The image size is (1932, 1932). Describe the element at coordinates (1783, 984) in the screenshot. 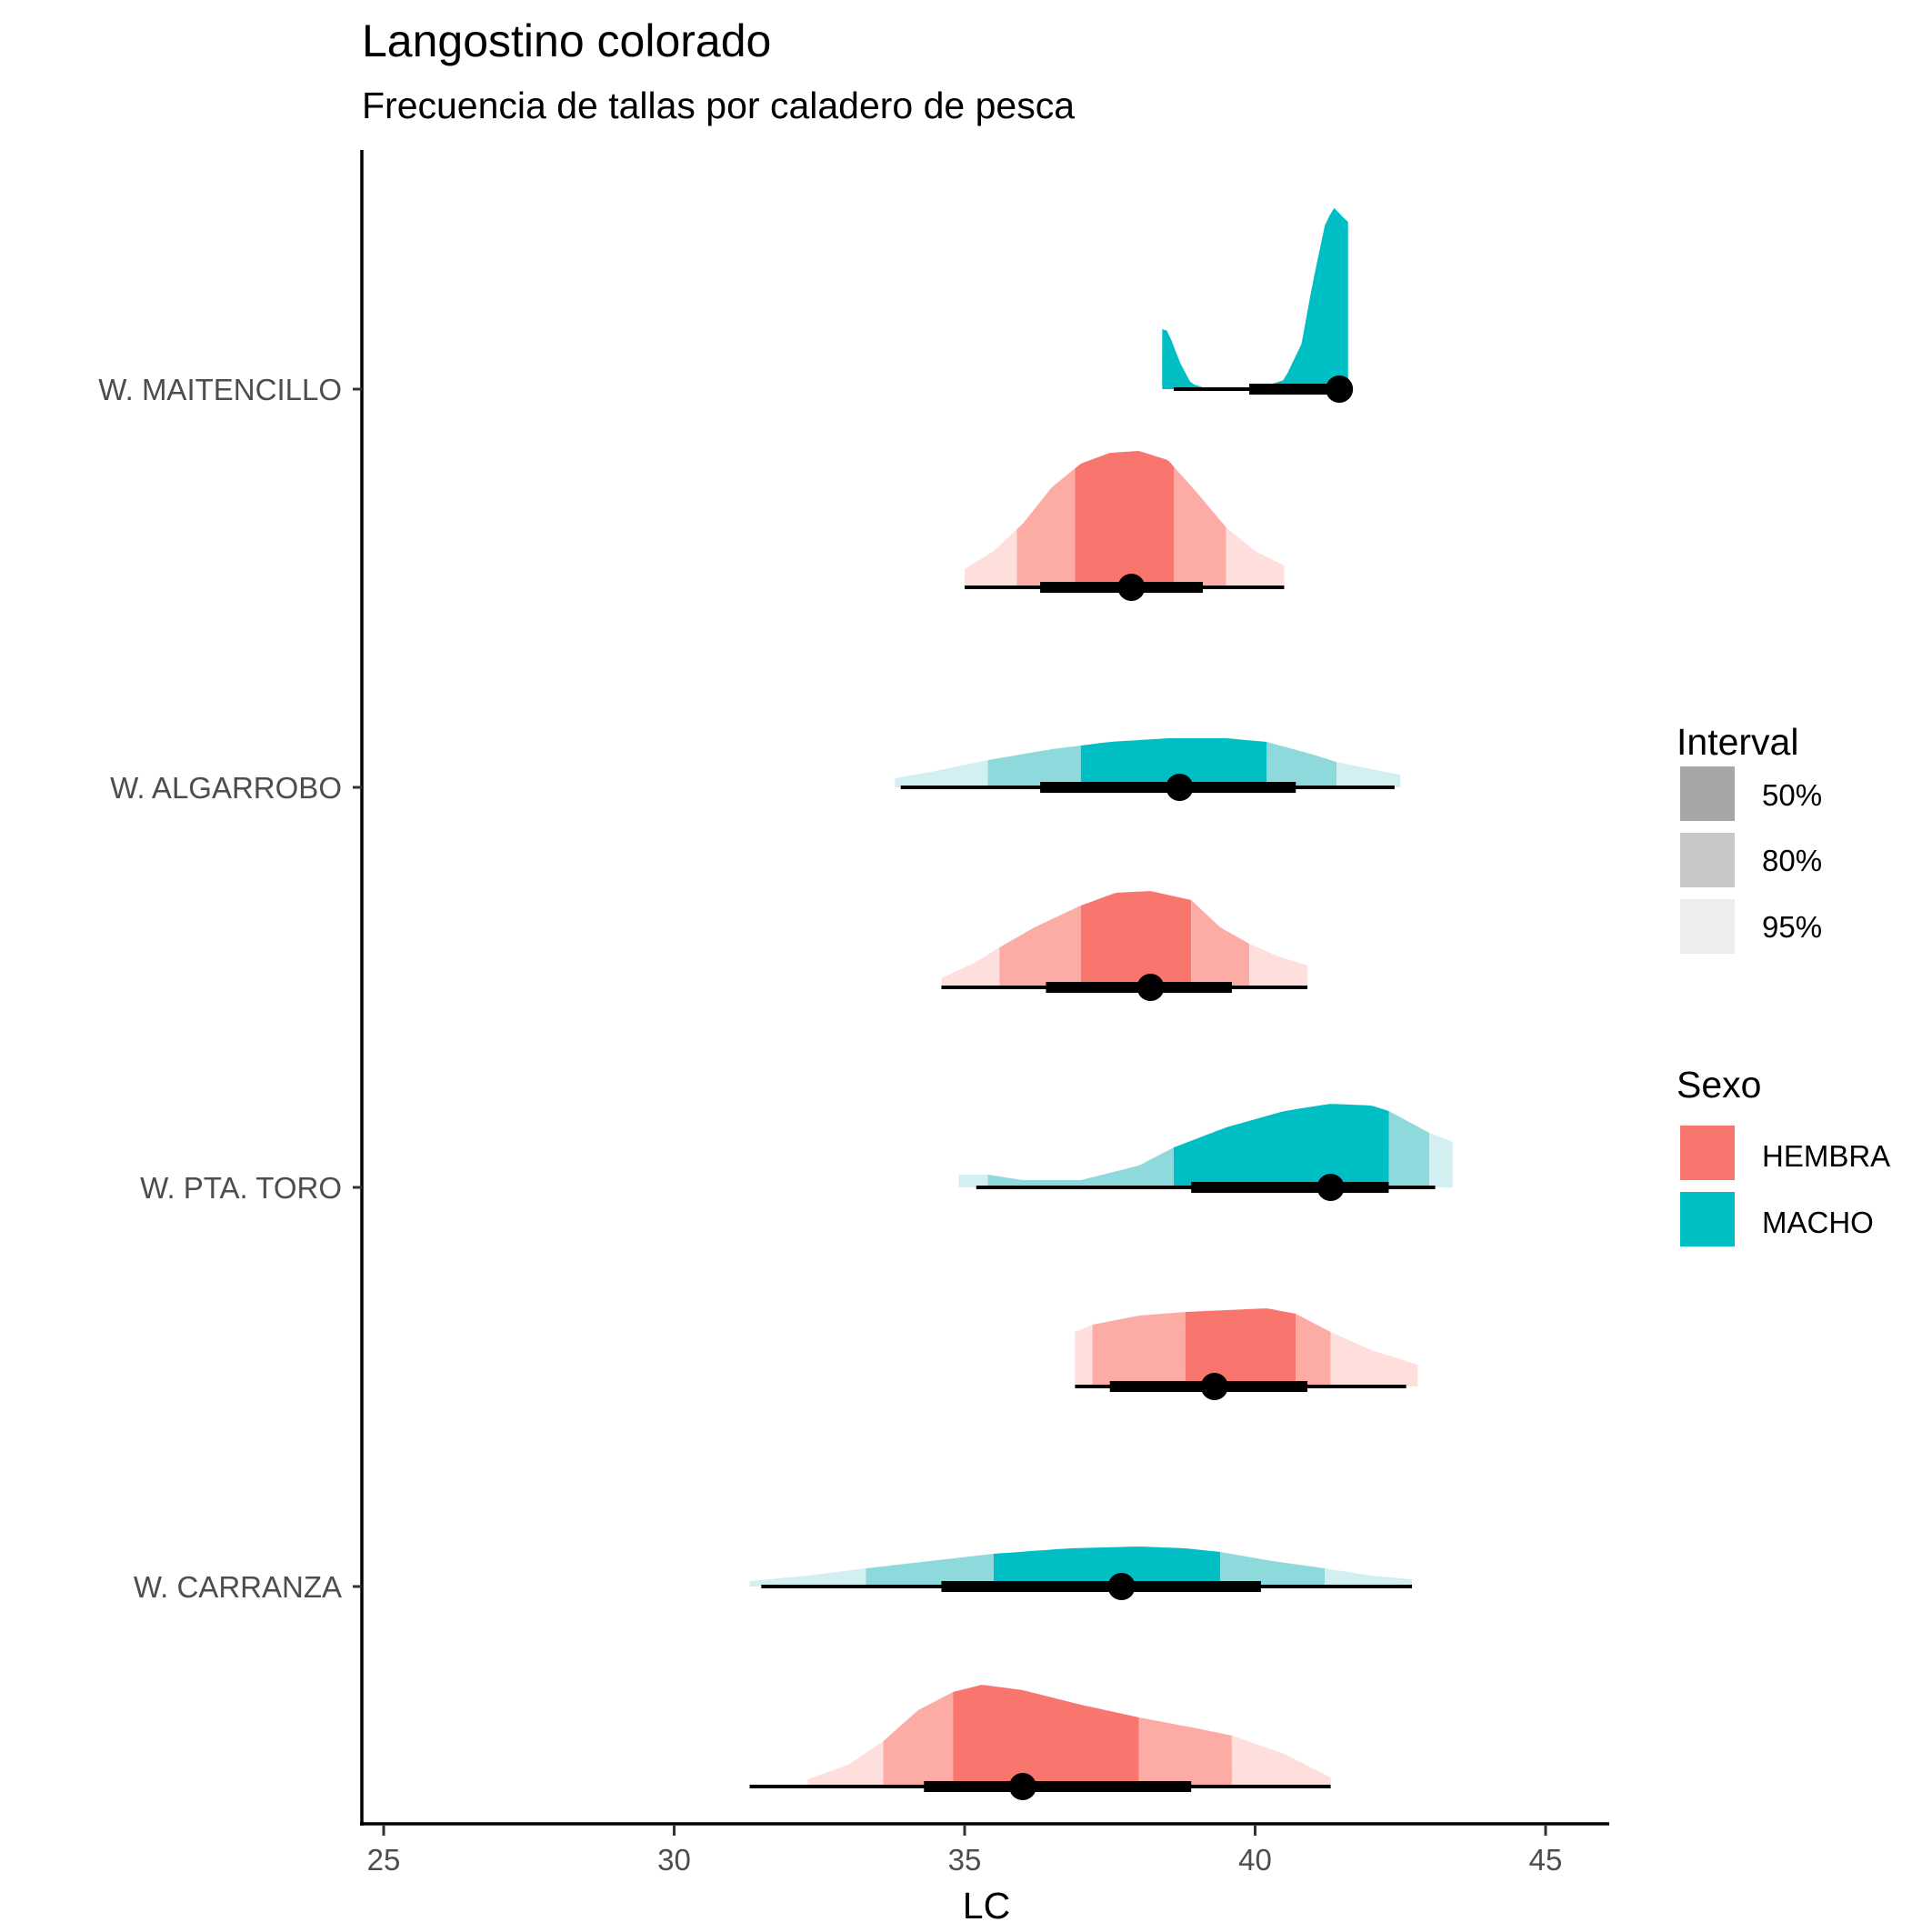

I see `legend: Interval 50% 80% 95% Sexo HEMBRA MACHO` at that location.